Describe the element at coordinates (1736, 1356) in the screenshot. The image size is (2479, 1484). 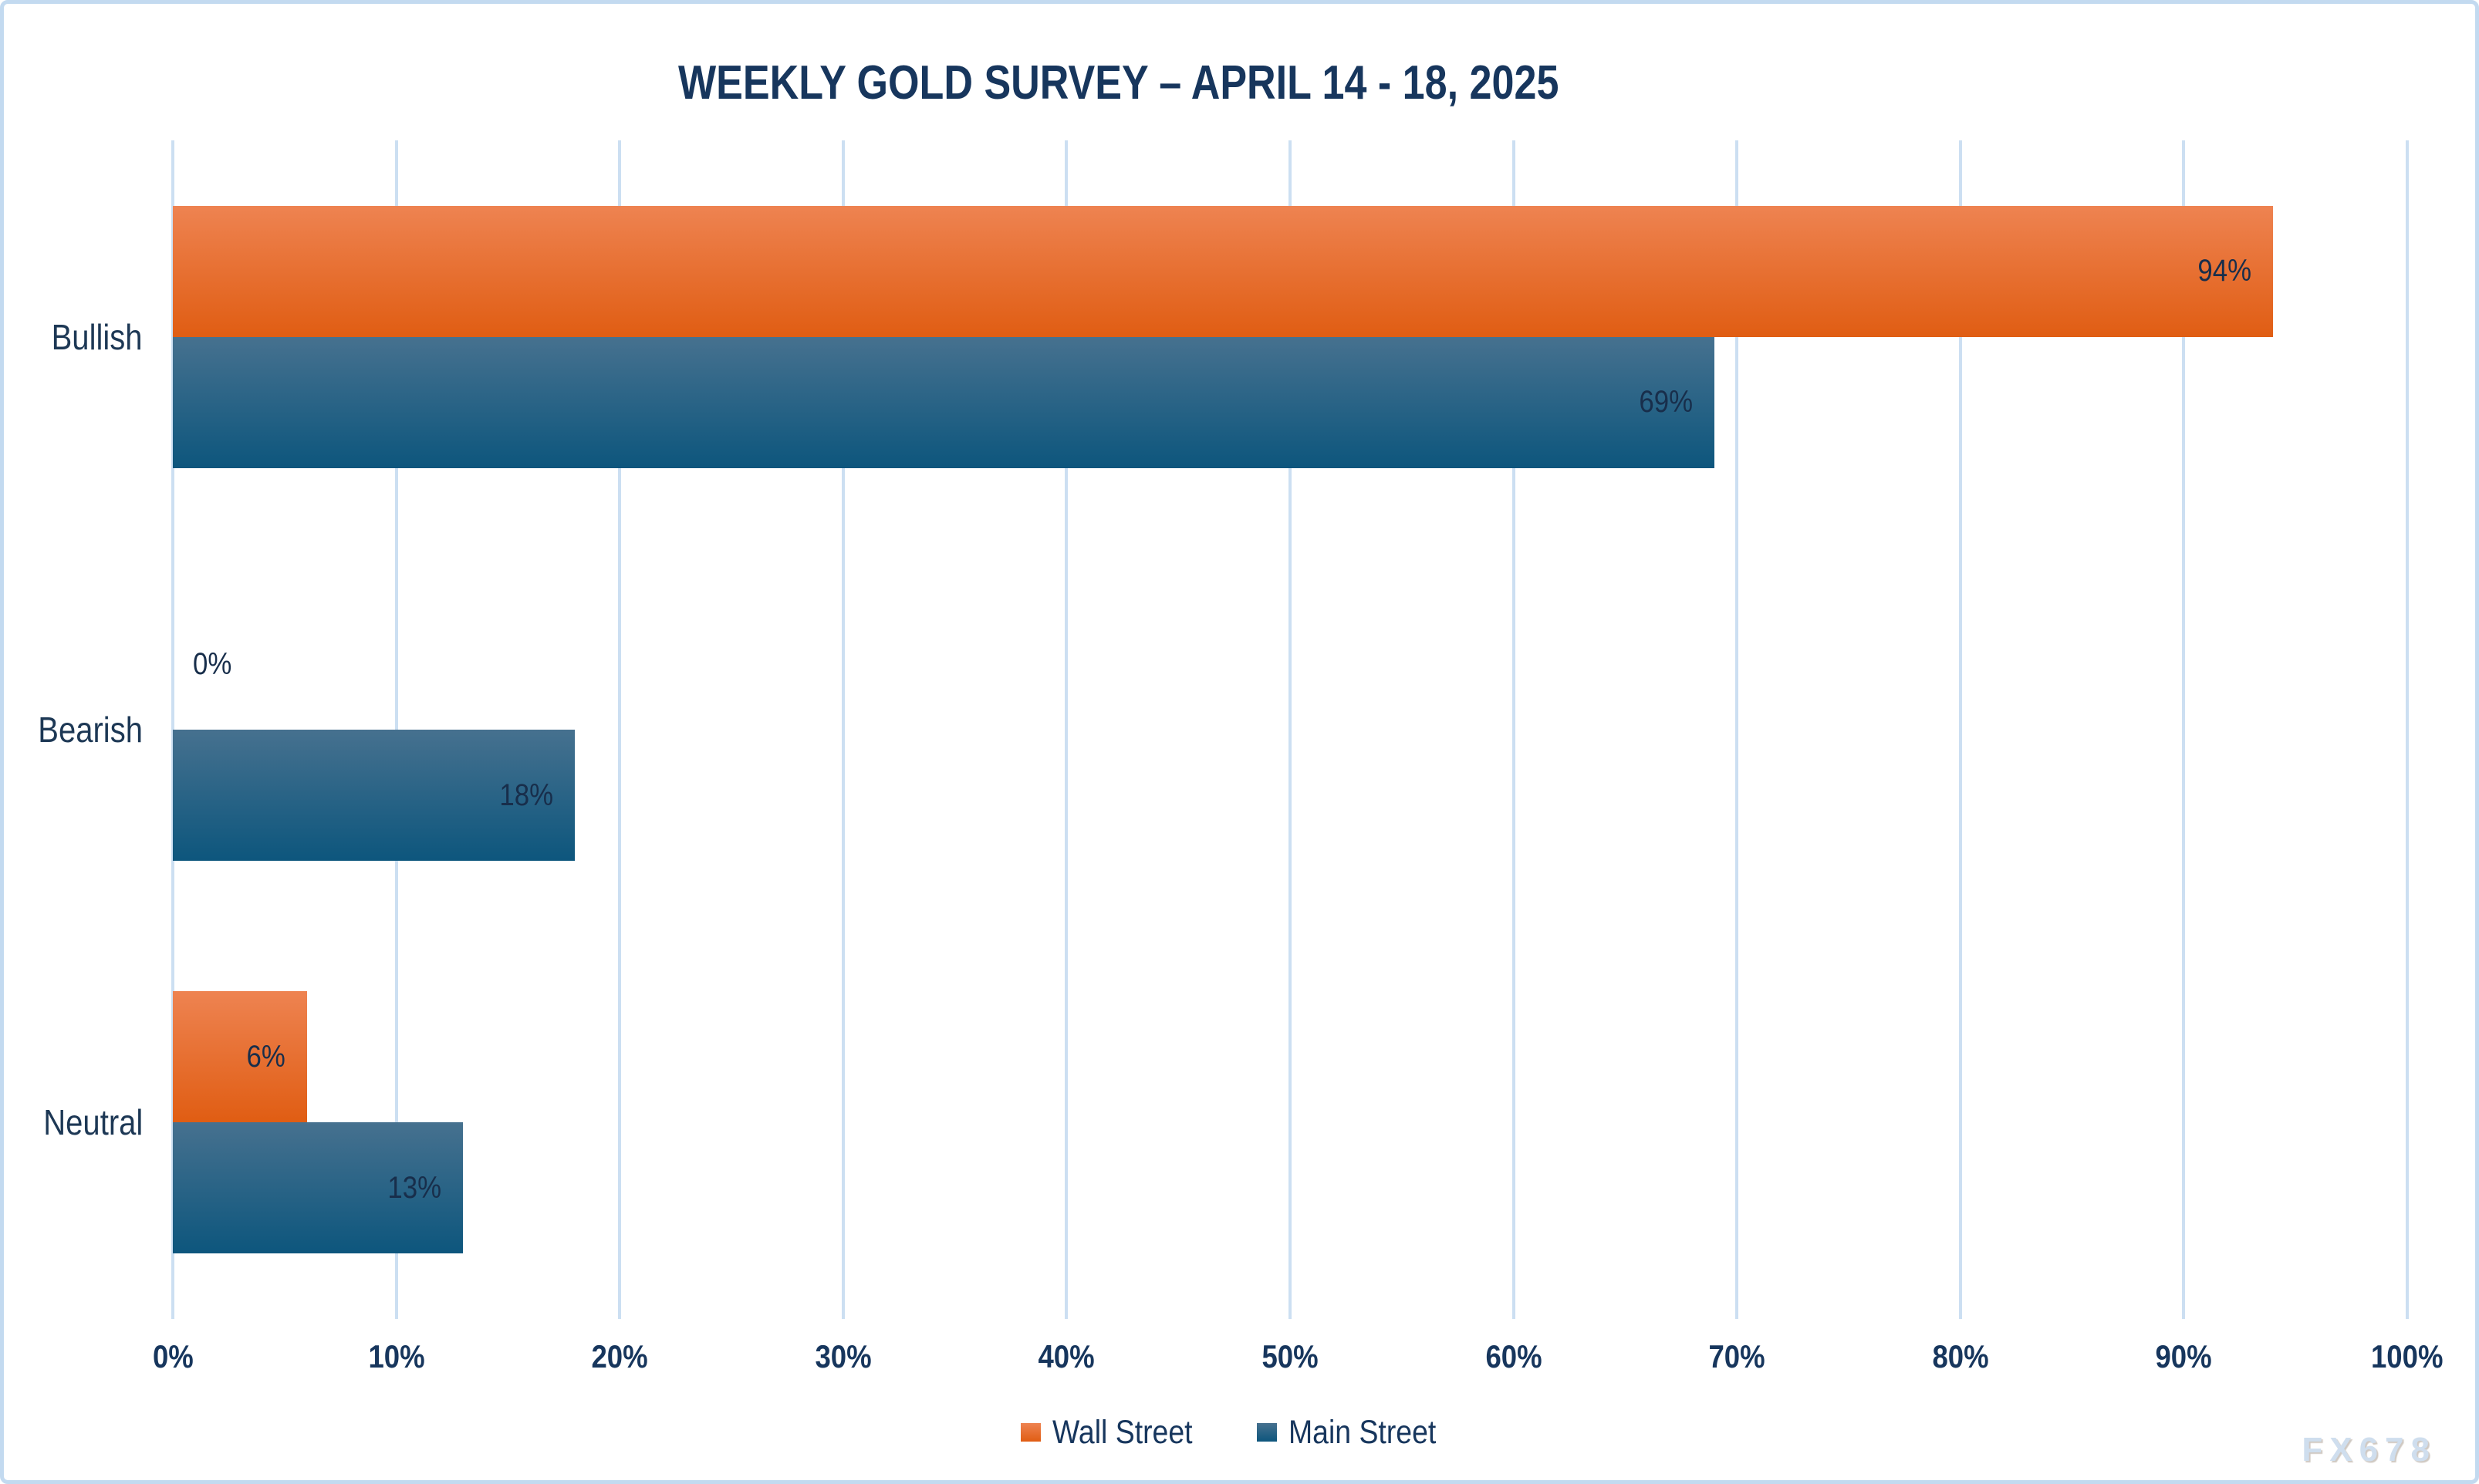
I see `x-tick-label: 70%` at that location.